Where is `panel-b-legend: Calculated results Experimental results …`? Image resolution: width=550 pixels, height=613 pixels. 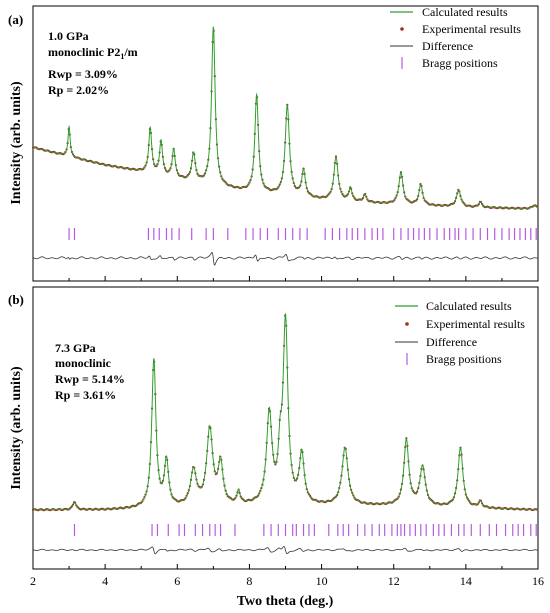
panel-b-legend: Calculated results Experimental results … is located at coordinates (460, 332).